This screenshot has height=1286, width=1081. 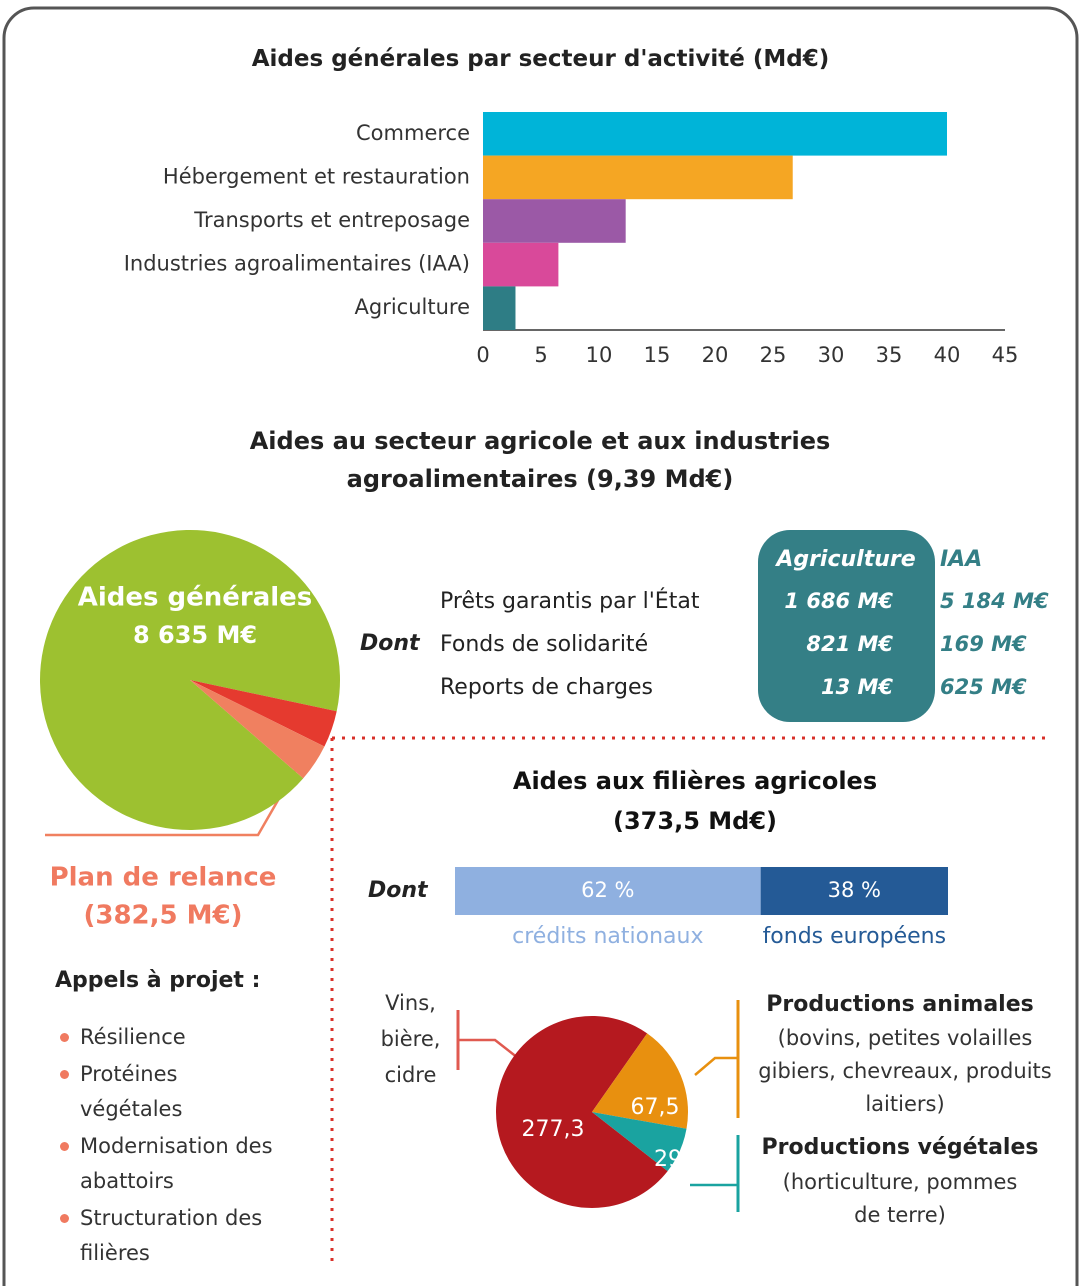 What do you see at coordinates (695, 781) in the screenshot?
I see `section-title: Aides aux filières agricoles` at bounding box center [695, 781].